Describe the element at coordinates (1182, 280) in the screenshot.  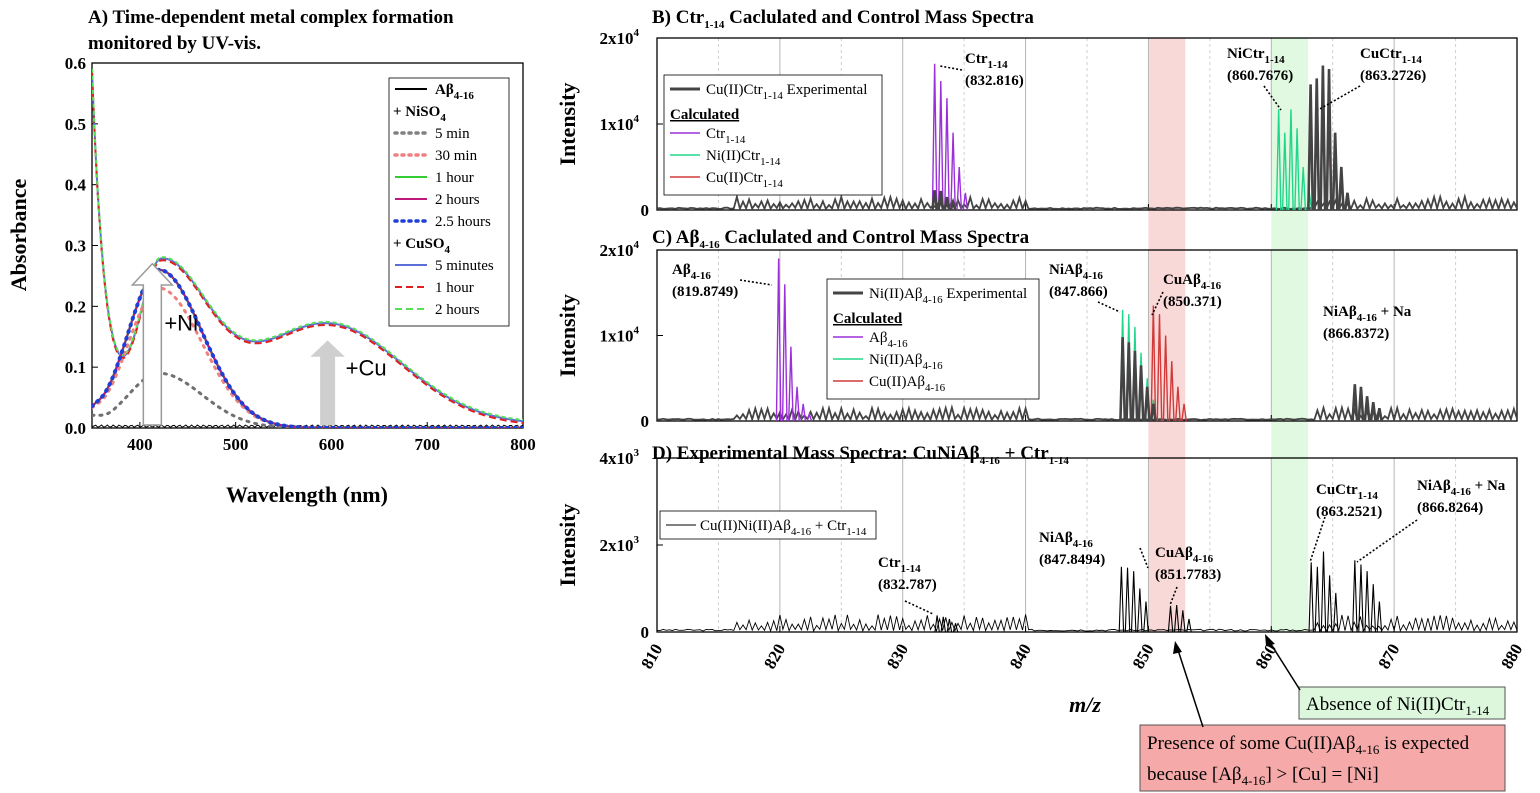
I see `peak-annotation-part: CuAβ` at that location.